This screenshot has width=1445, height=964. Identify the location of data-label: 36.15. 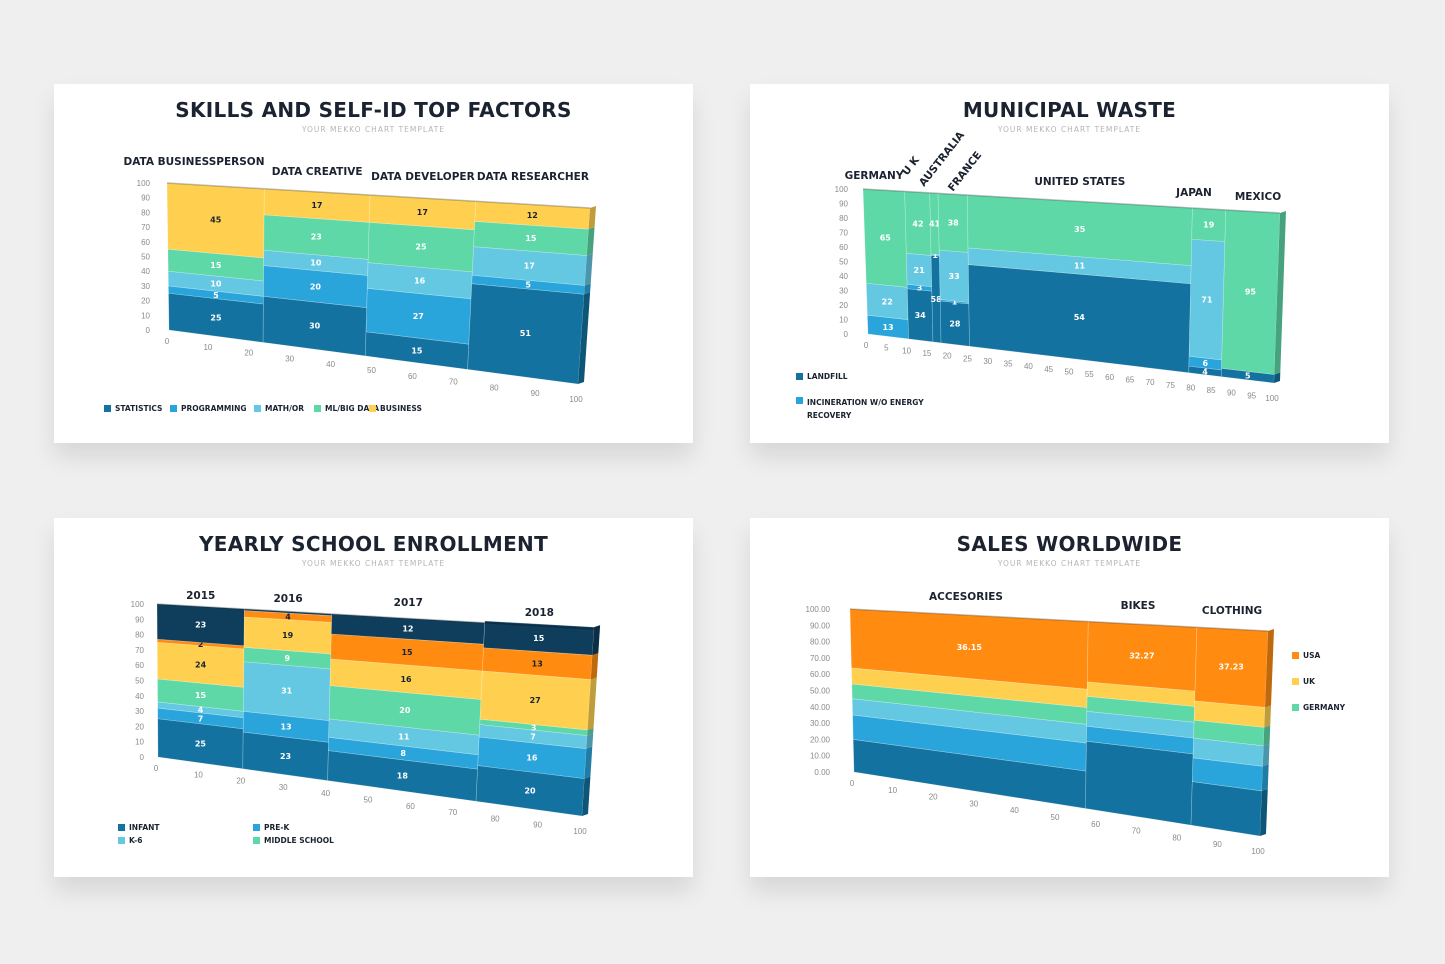
(970, 647).